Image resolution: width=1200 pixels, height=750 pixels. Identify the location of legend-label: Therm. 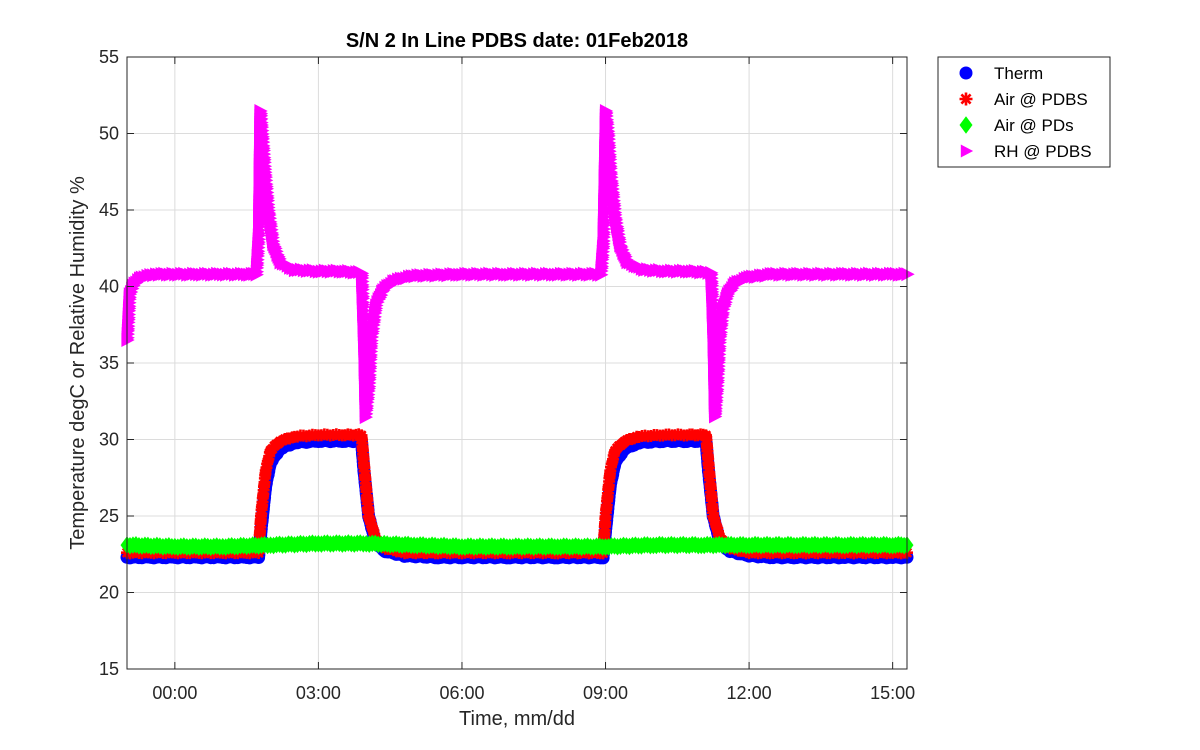
(1018, 73).